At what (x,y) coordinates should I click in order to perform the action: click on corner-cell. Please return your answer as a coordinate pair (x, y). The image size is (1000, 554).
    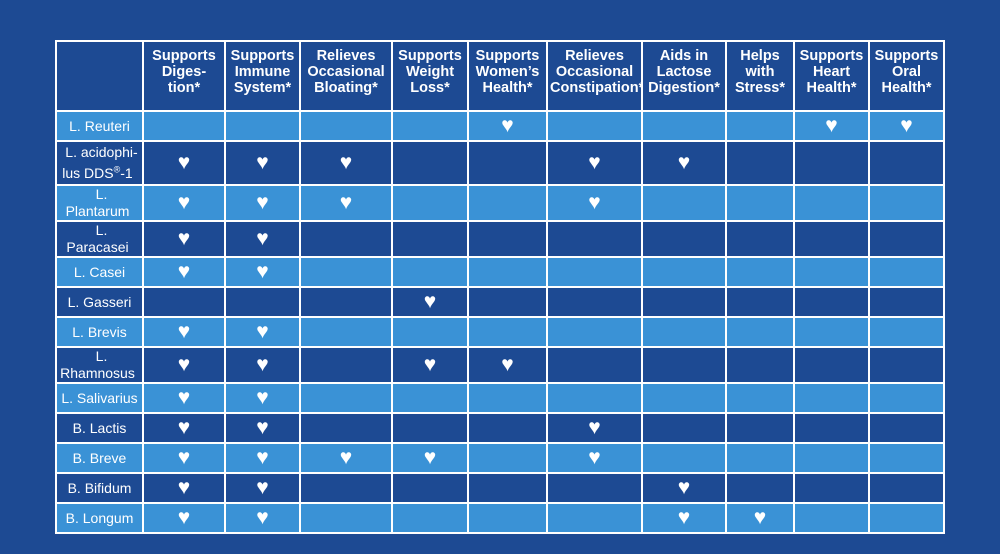
    Looking at the image, I should click on (99, 76).